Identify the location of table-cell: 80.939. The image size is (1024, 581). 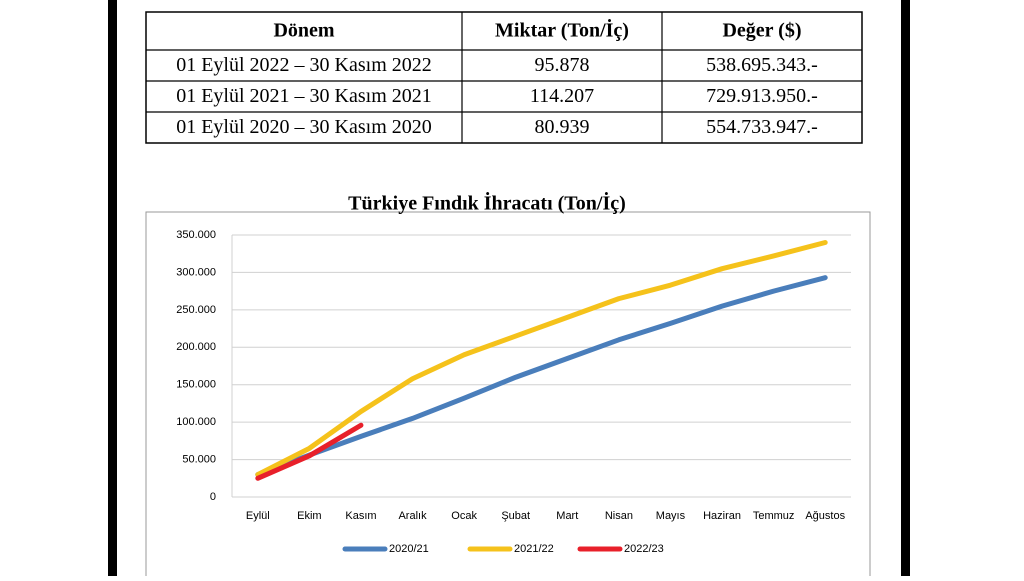
(562, 127).